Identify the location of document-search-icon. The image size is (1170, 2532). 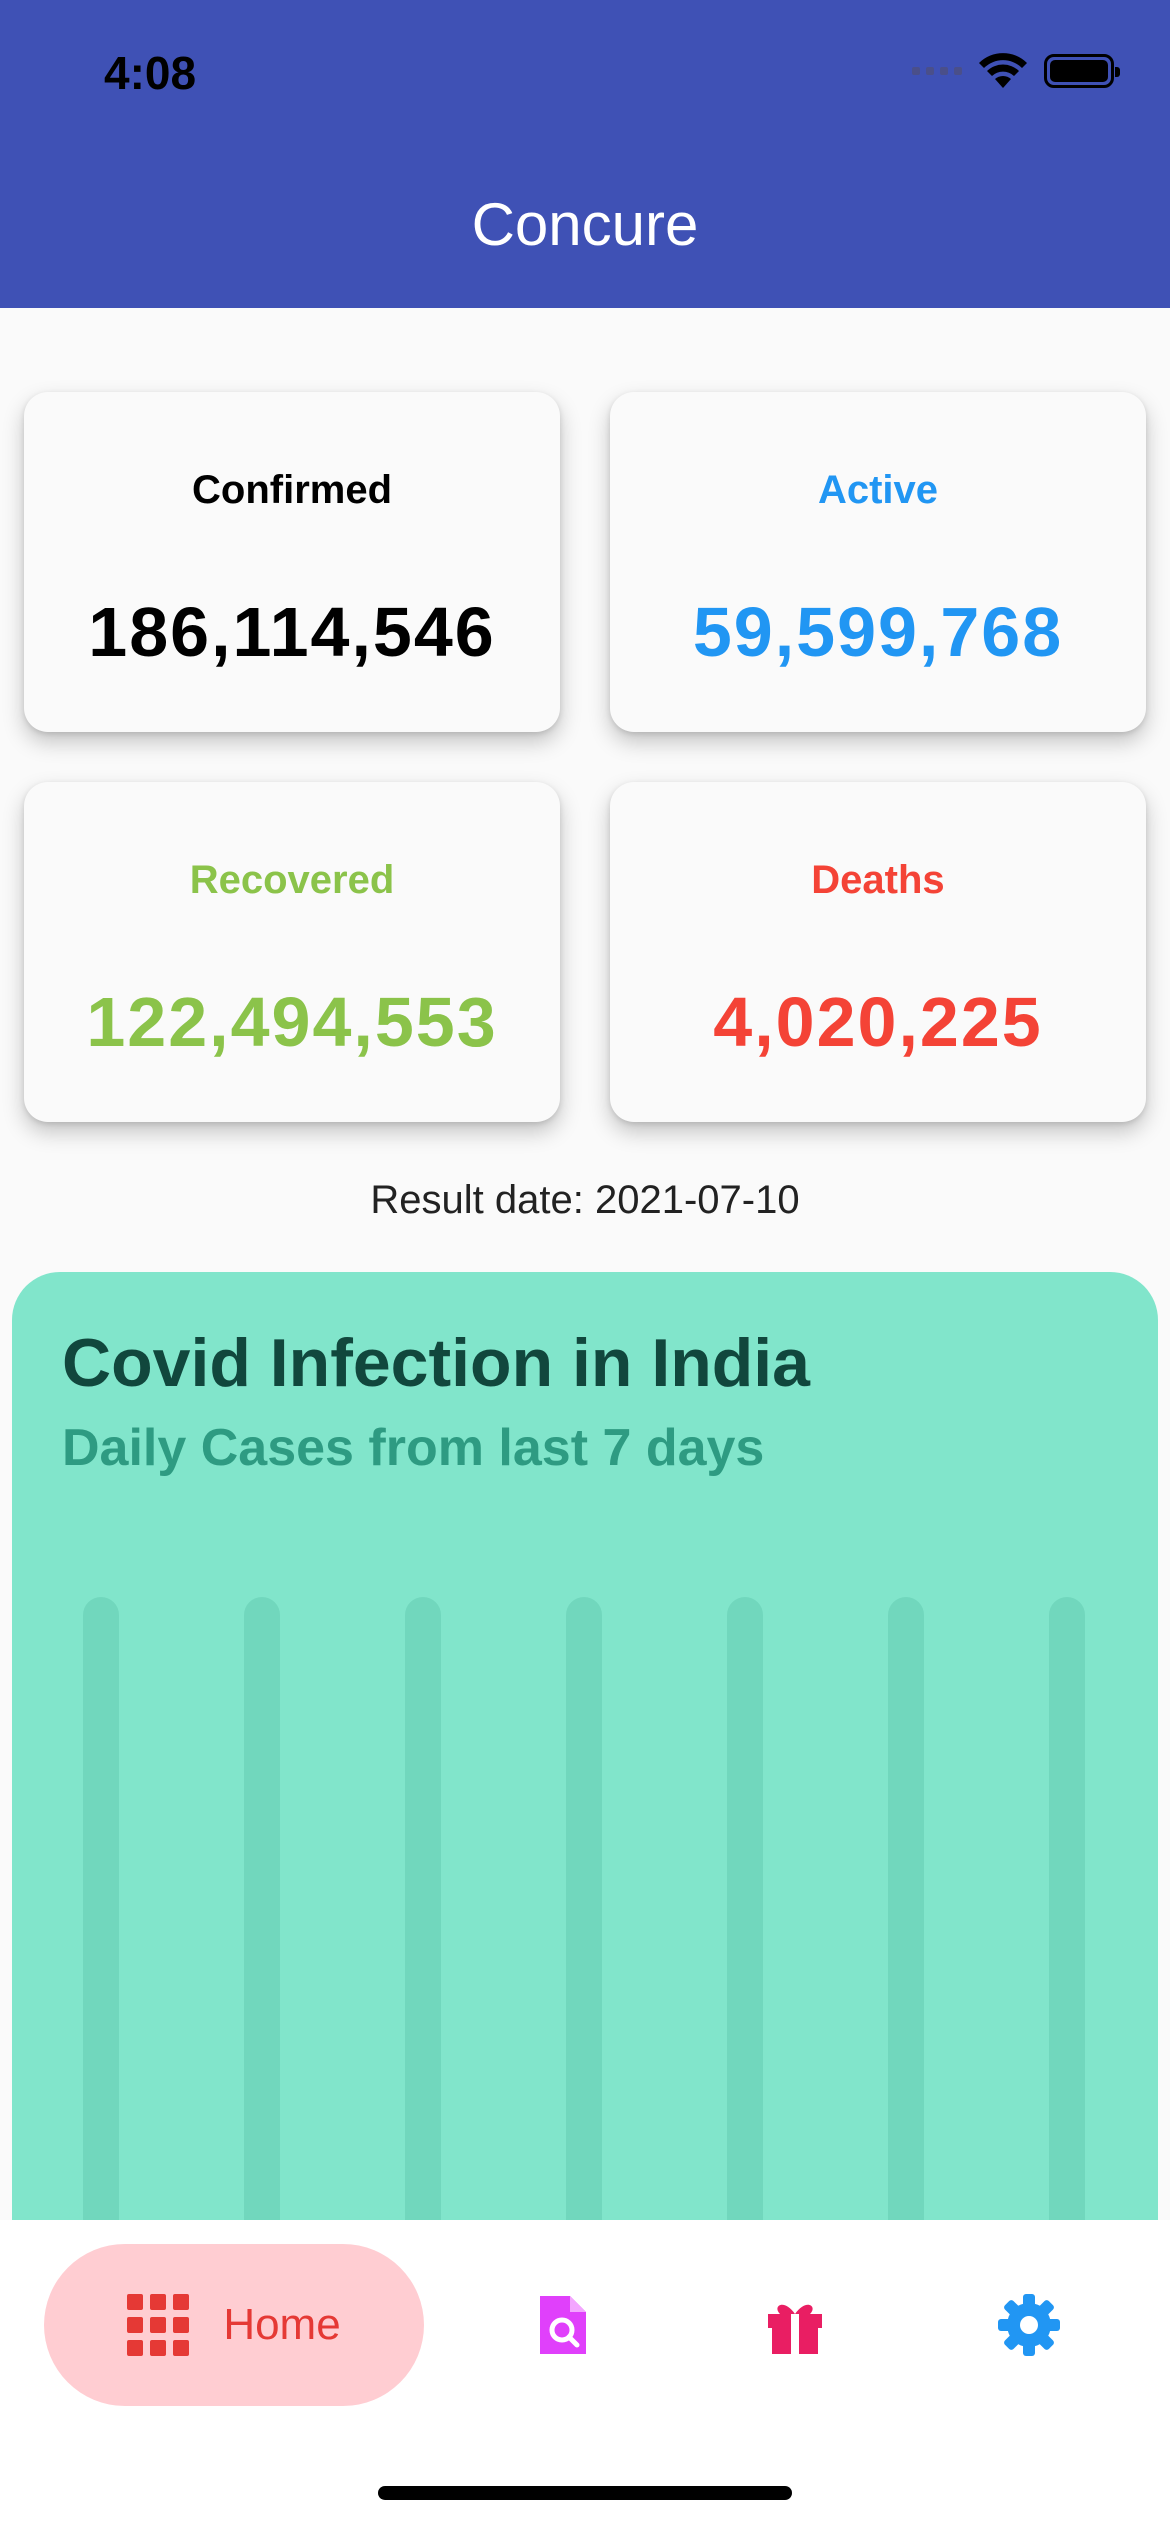
(563, 2325).